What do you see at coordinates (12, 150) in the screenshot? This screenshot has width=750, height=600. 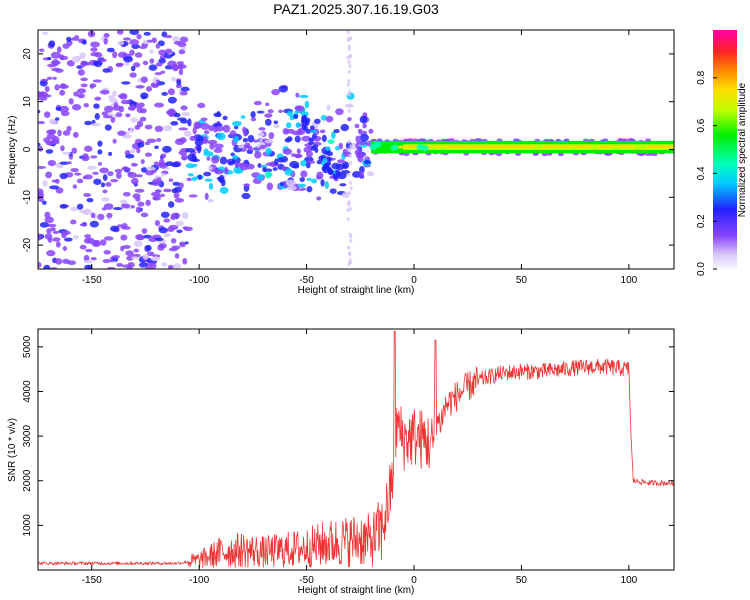 I see `spectrogram-y-label: Frequency (Hz)` at bounding box center [12, 150].